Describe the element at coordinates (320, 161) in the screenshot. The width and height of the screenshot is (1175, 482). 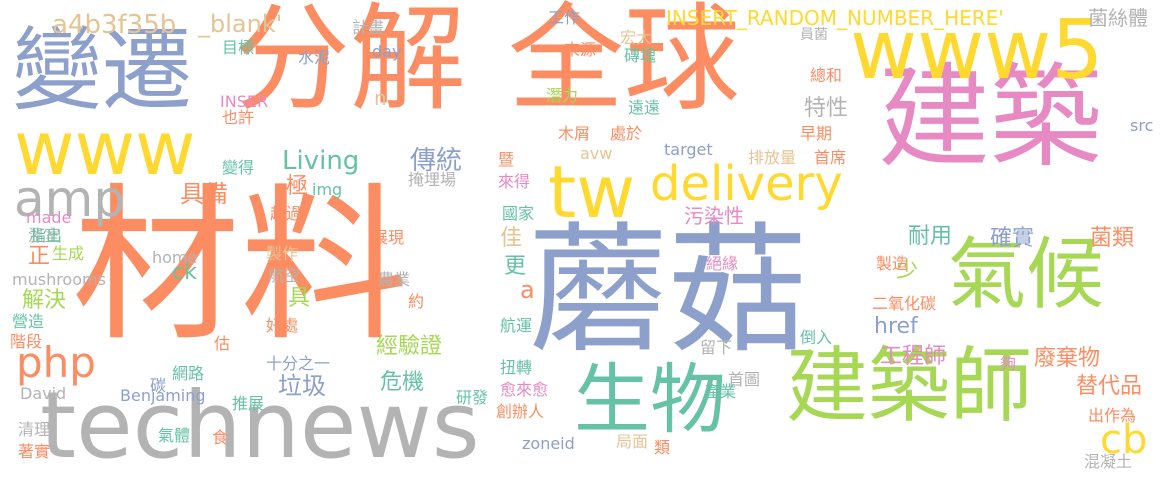
I see `cloud-word: Living` at that location.